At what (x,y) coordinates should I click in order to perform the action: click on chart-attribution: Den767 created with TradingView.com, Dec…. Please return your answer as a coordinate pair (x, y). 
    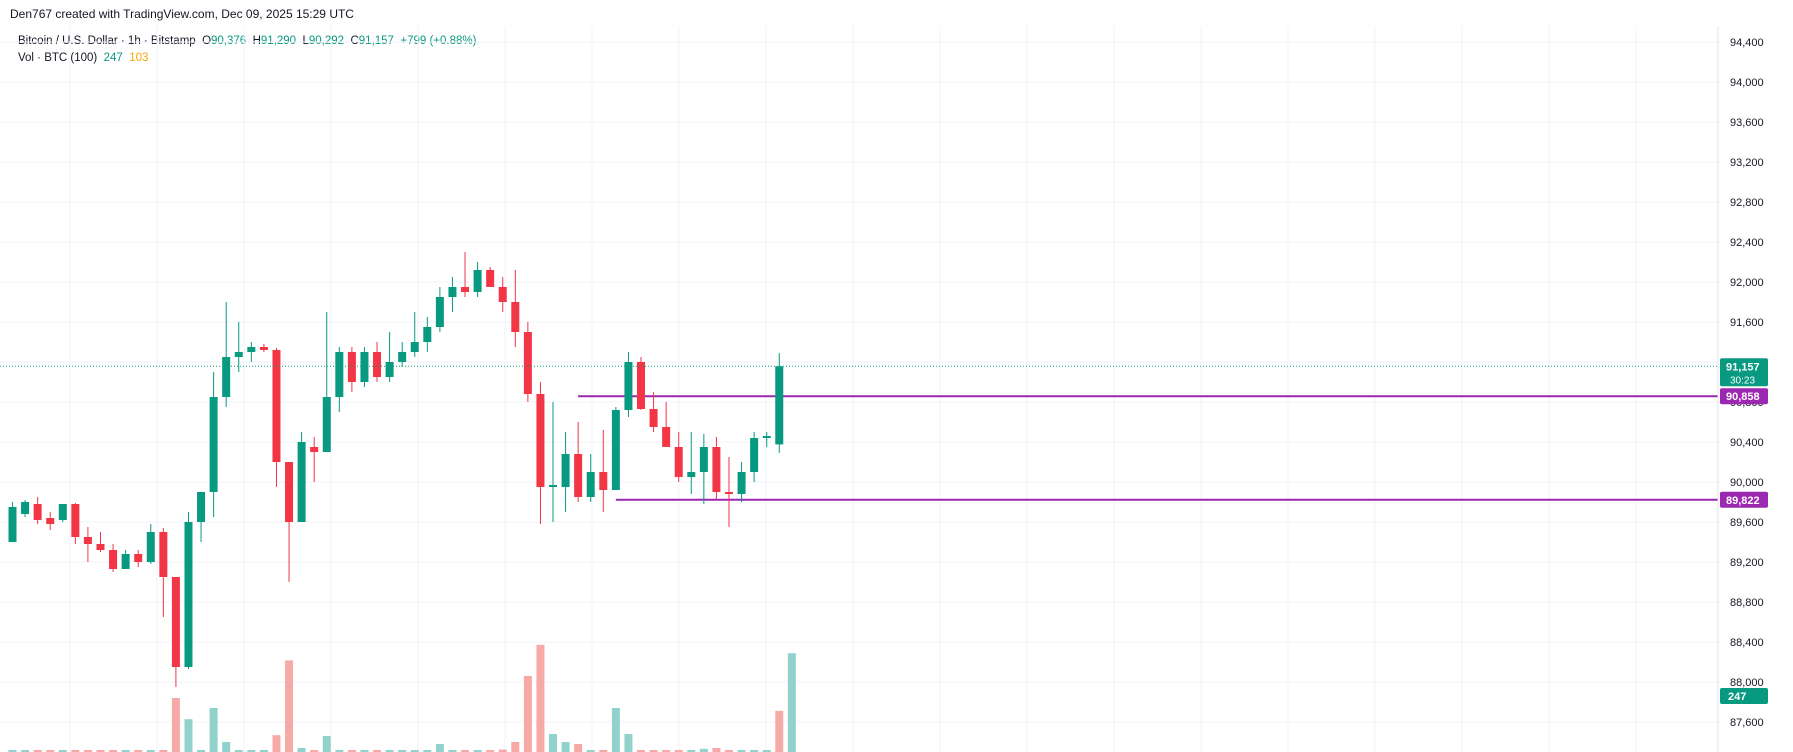
    Looking at the image, I should click on (182, 14).